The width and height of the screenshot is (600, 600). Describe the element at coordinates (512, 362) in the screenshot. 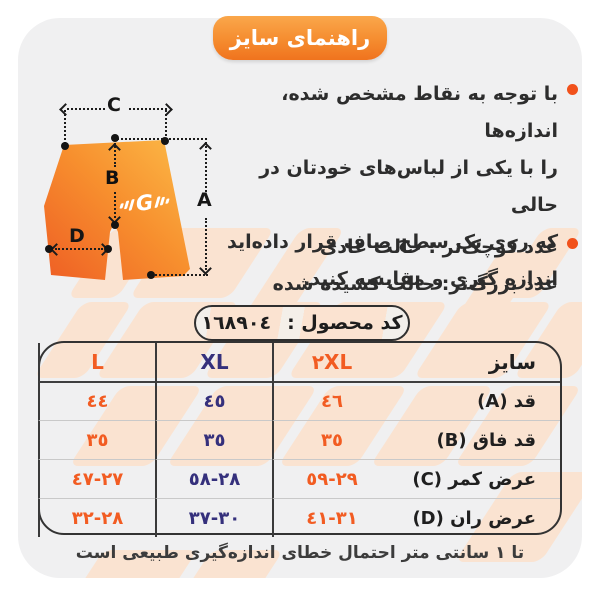

I see `col-header-size: سایز` at that location.